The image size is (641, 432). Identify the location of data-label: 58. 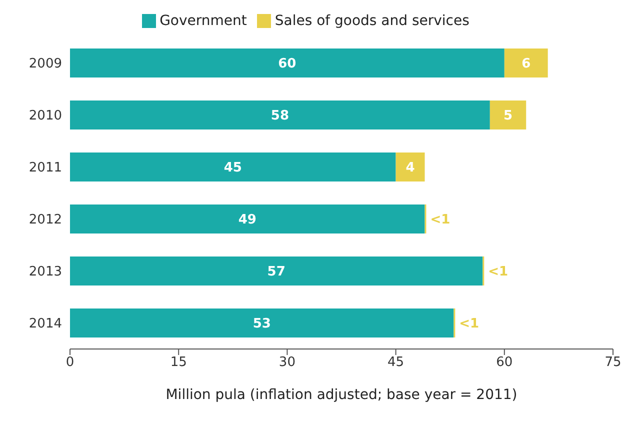
(280, 116).